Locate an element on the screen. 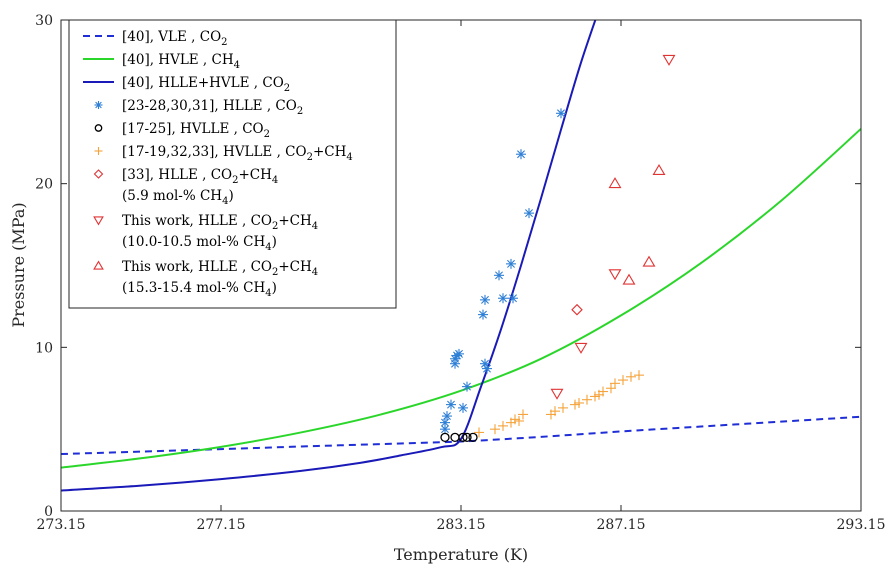  x-tick-label: 293.15 is located at coordinates (861, 525).